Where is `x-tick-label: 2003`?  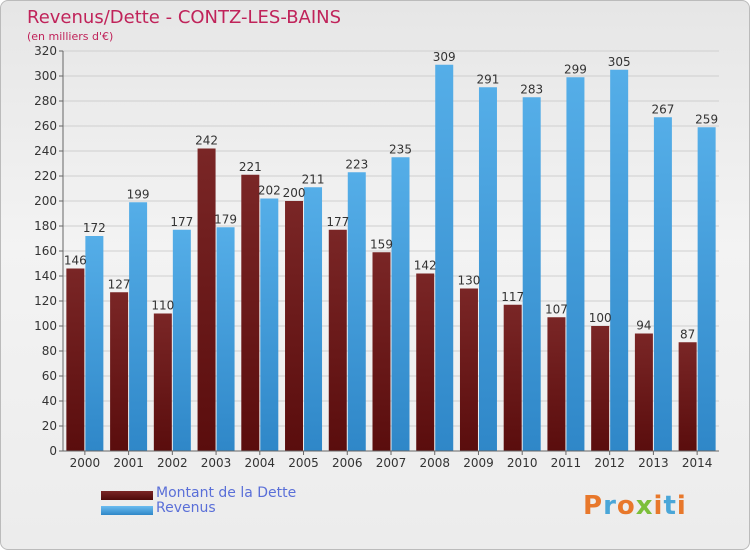
x-tick-label: 2003 is located at coordinates (216, 463).